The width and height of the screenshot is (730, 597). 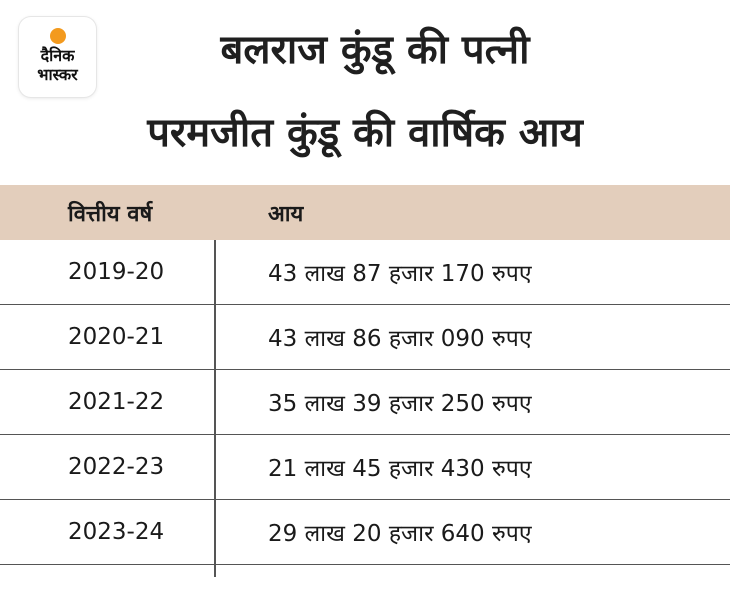 I want to click on page-title-line1: बलराज कुंडू की पत्नी, so click(x=375, y=50).